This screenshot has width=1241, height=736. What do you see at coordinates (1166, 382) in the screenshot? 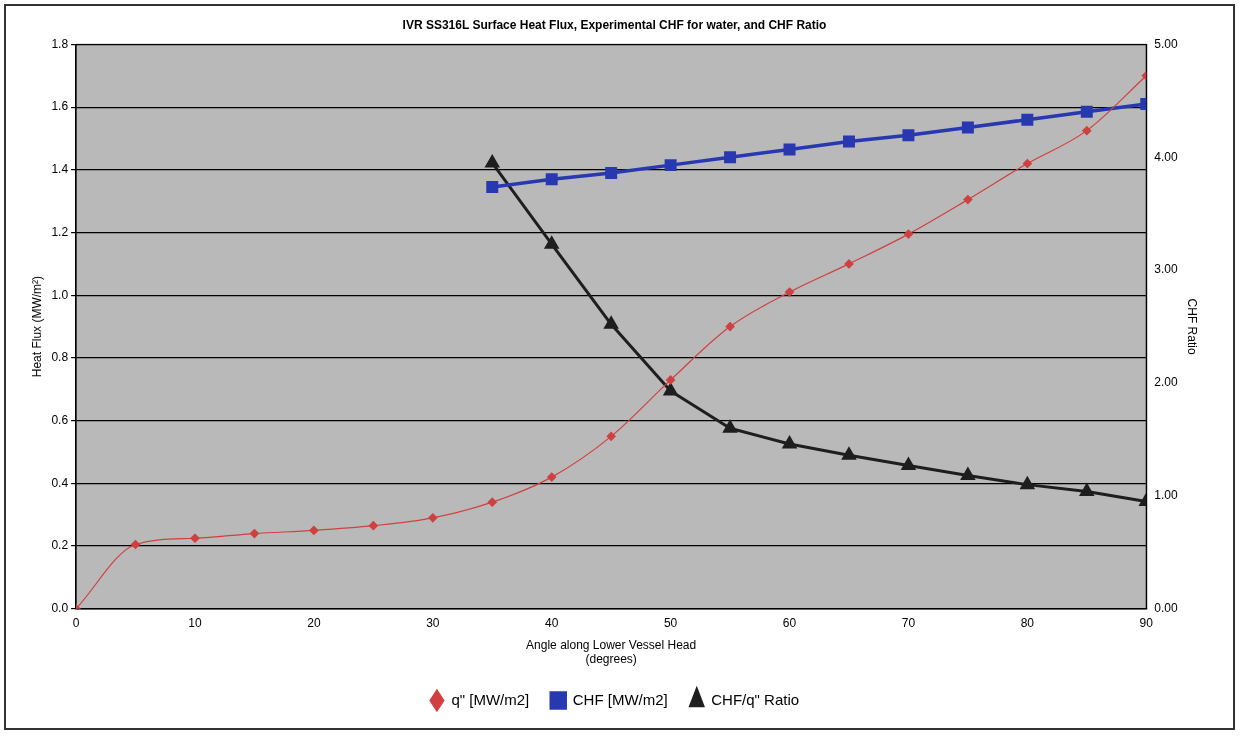
I see `y2-tick-label: 2.00` at bounding box center [1166, 382].